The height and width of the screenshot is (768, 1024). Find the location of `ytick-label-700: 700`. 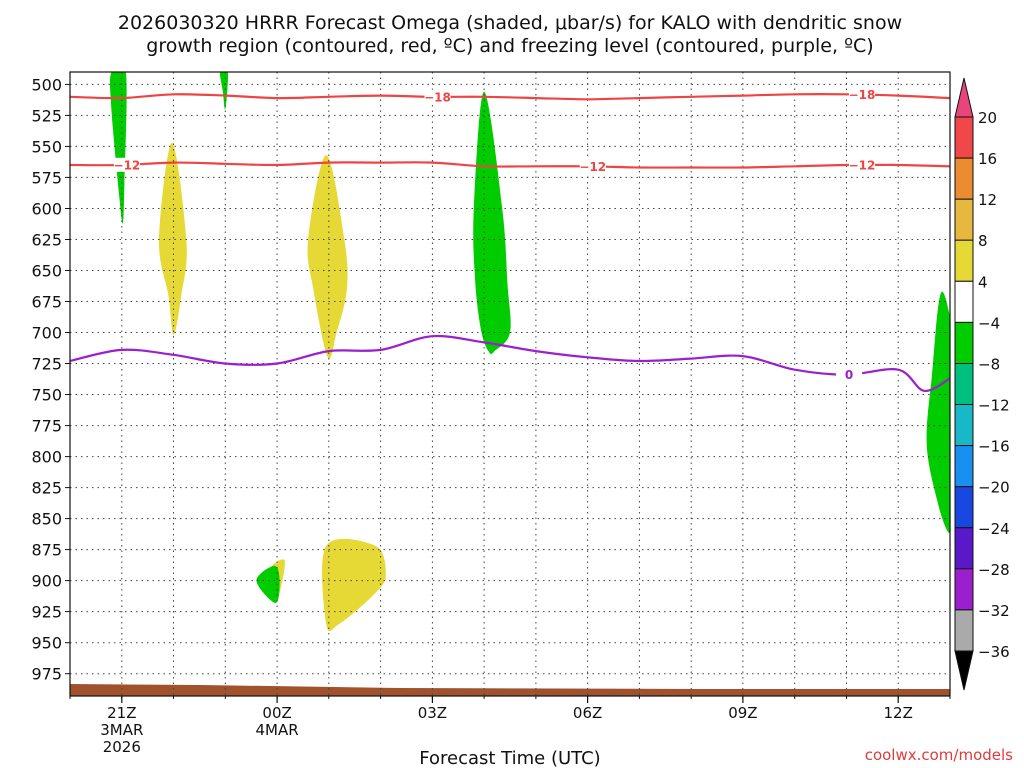

ytick-label-700: 700 is located at coordinates (46, 333).